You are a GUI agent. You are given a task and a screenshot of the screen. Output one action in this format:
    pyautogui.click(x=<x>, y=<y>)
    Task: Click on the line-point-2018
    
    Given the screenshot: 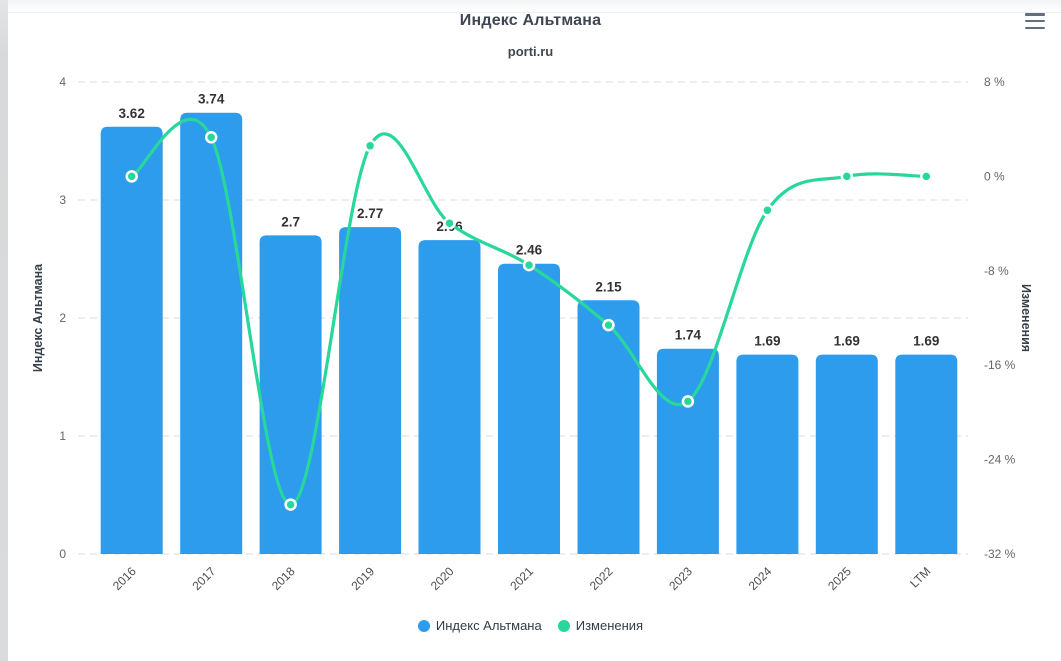 What is the action you would take?
    pyautogui.click(x=290, y=504)
    